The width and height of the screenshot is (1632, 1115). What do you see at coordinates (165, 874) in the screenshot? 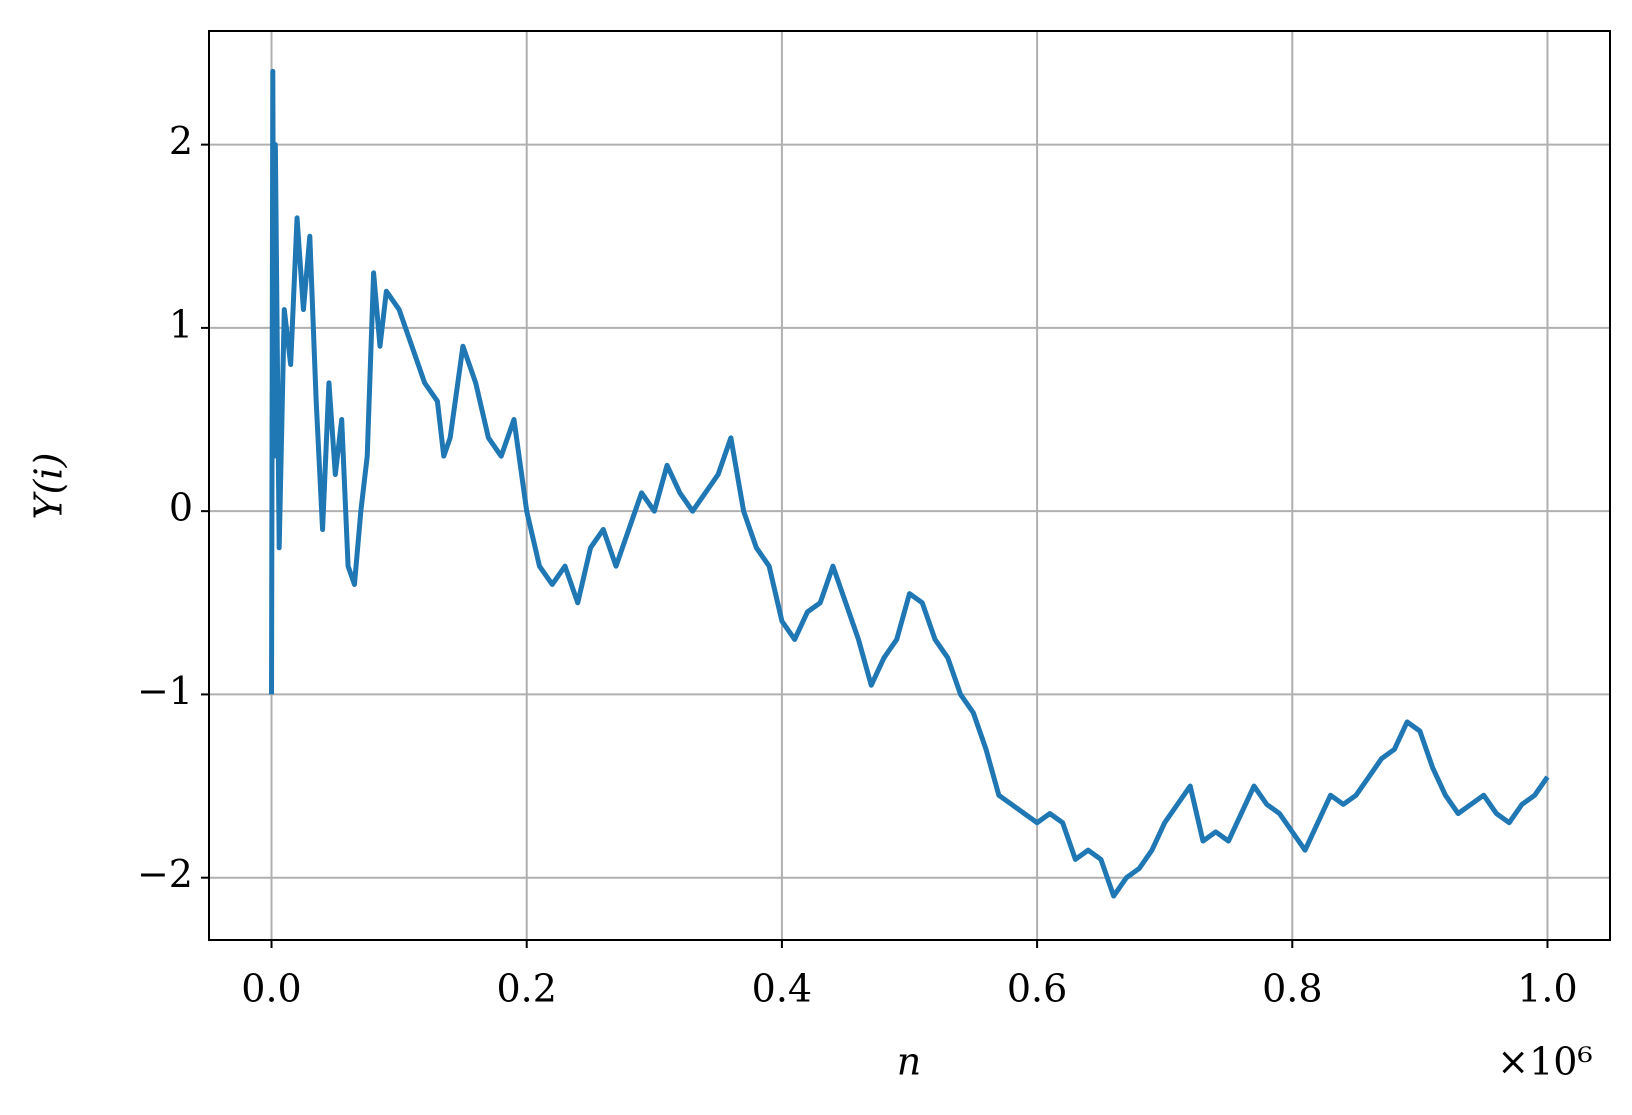
I see `y-tick-label: −2` at bounding box center [165, 874].